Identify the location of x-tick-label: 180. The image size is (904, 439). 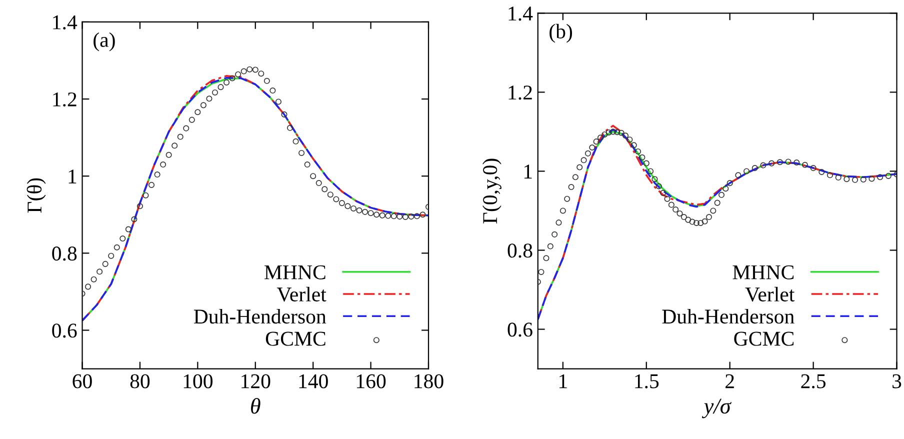
(429, 381).